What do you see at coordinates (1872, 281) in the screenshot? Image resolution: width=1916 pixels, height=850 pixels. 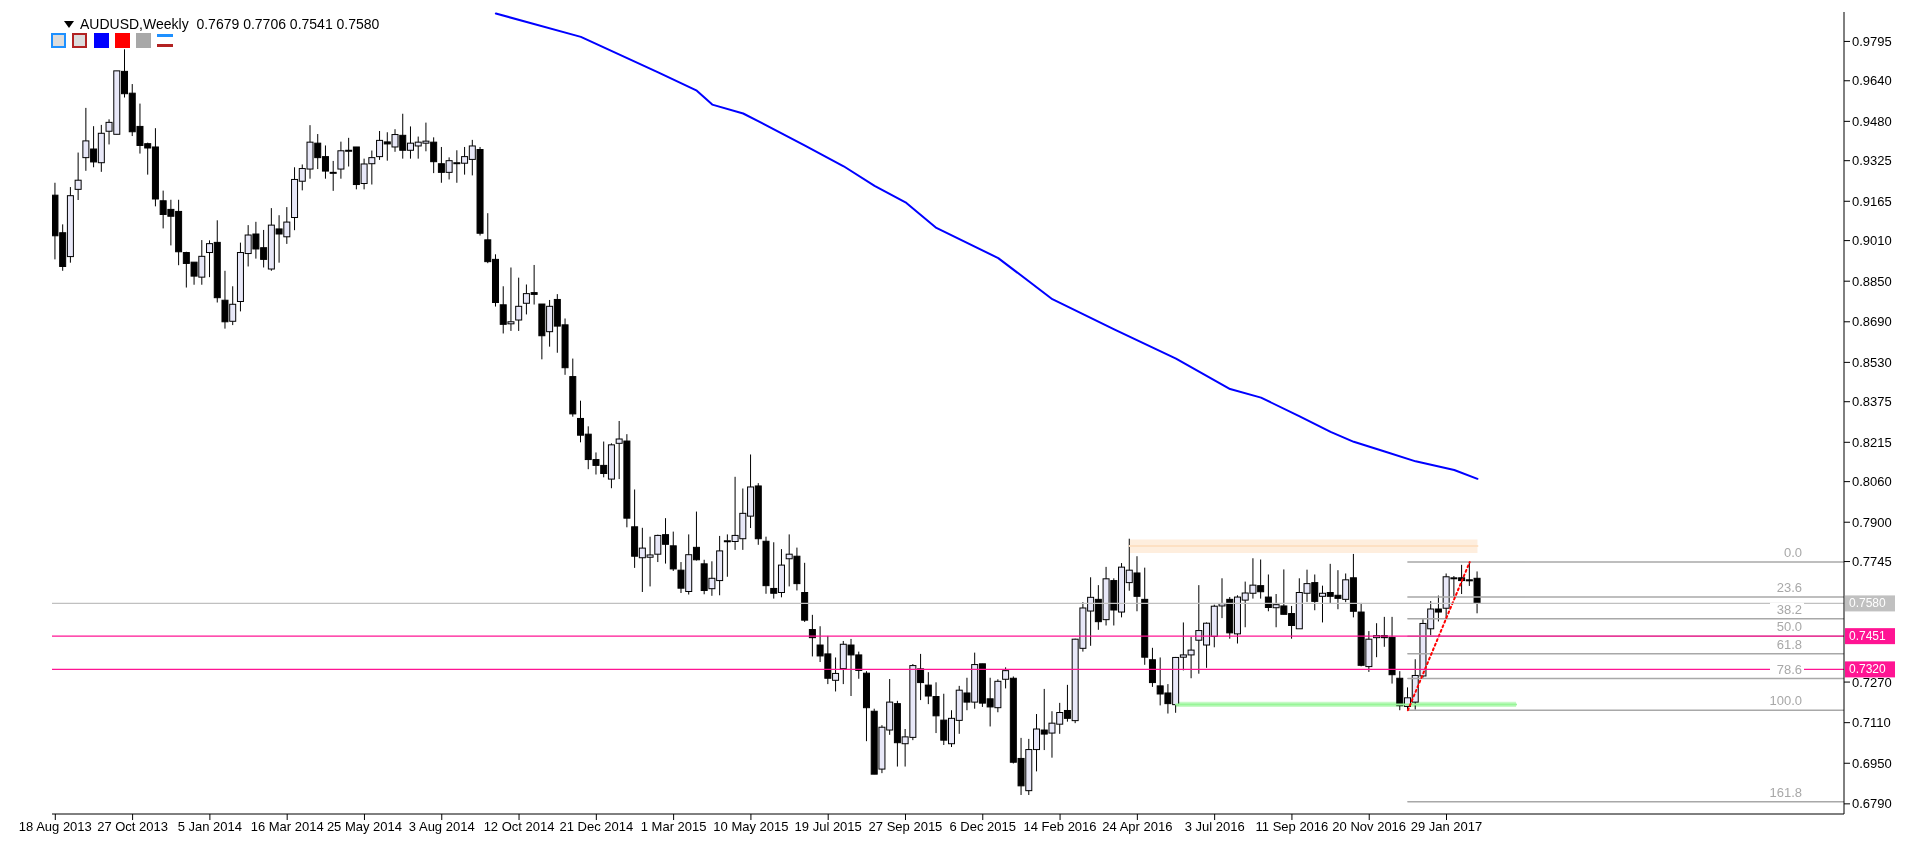 I see `y-tick-label: 0.8850` at bounding box center [1872, 281].